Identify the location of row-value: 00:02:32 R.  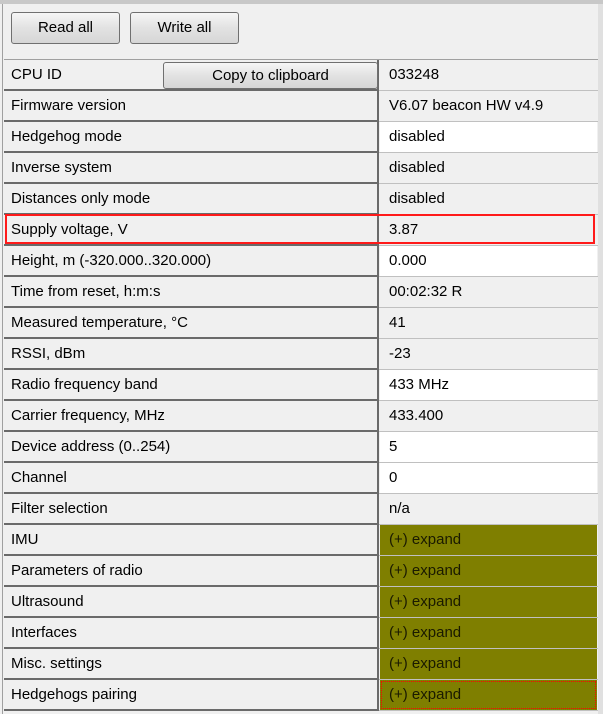
(488, 292).